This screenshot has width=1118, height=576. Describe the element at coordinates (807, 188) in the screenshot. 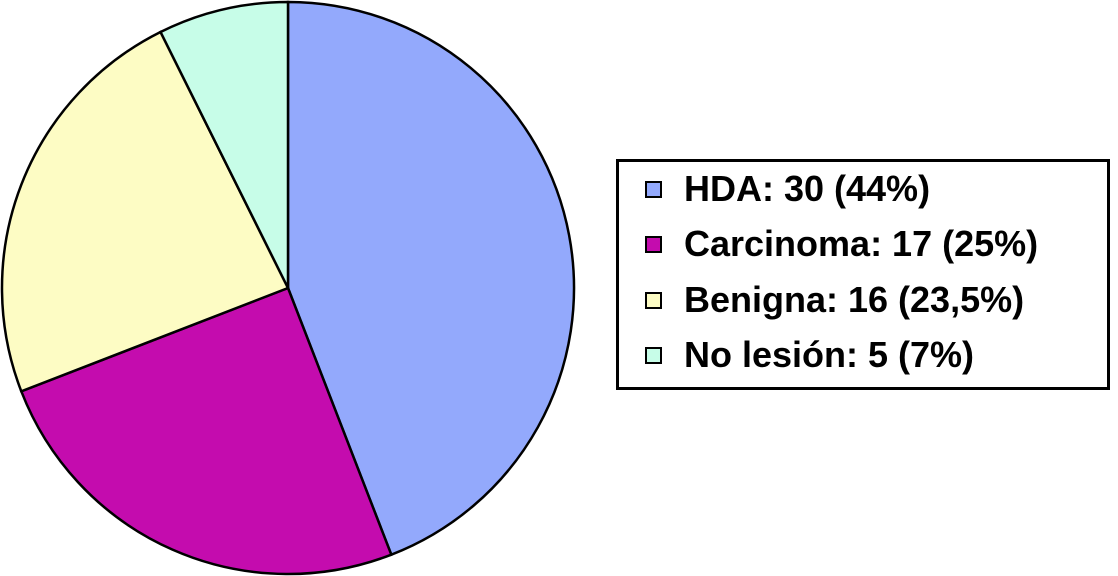

I see `legend-label-hda: HDA: 30 (44%)` at that location.